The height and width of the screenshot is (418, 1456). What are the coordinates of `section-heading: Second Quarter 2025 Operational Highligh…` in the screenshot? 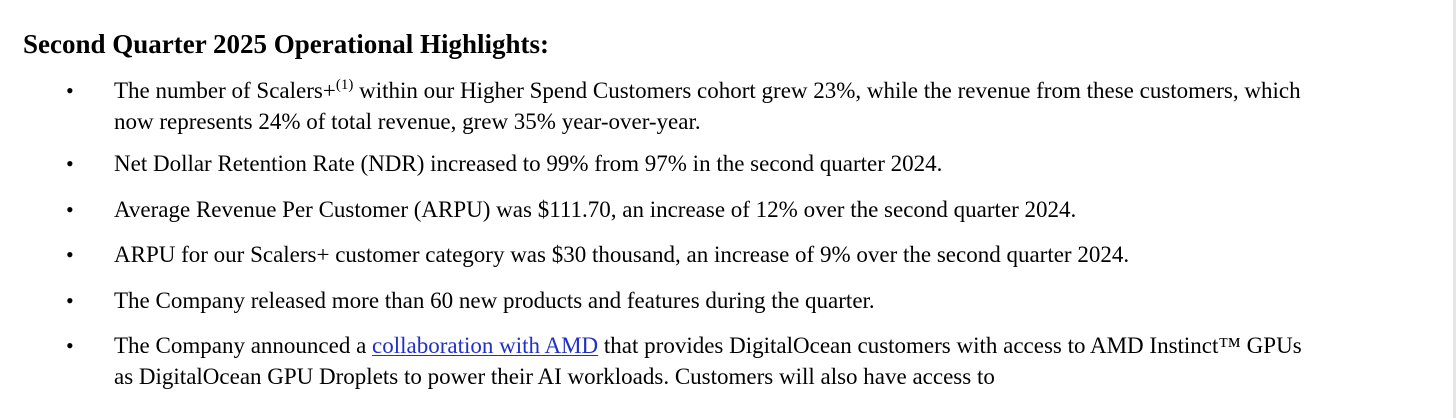 It's located at (286, 44).